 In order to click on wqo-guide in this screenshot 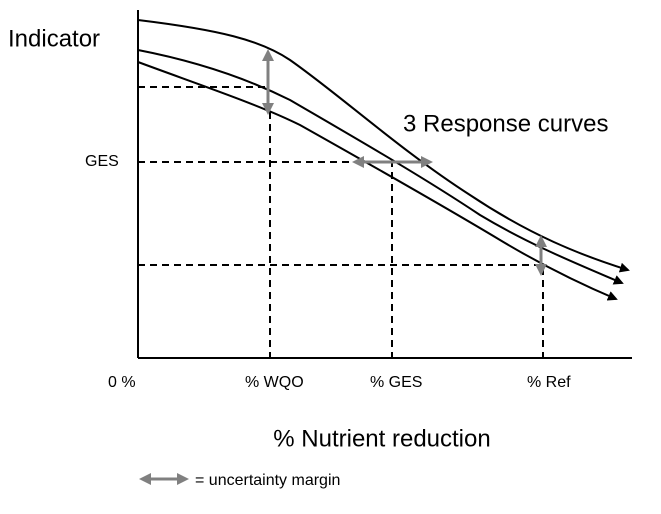, I will do `click(204, 222)`.